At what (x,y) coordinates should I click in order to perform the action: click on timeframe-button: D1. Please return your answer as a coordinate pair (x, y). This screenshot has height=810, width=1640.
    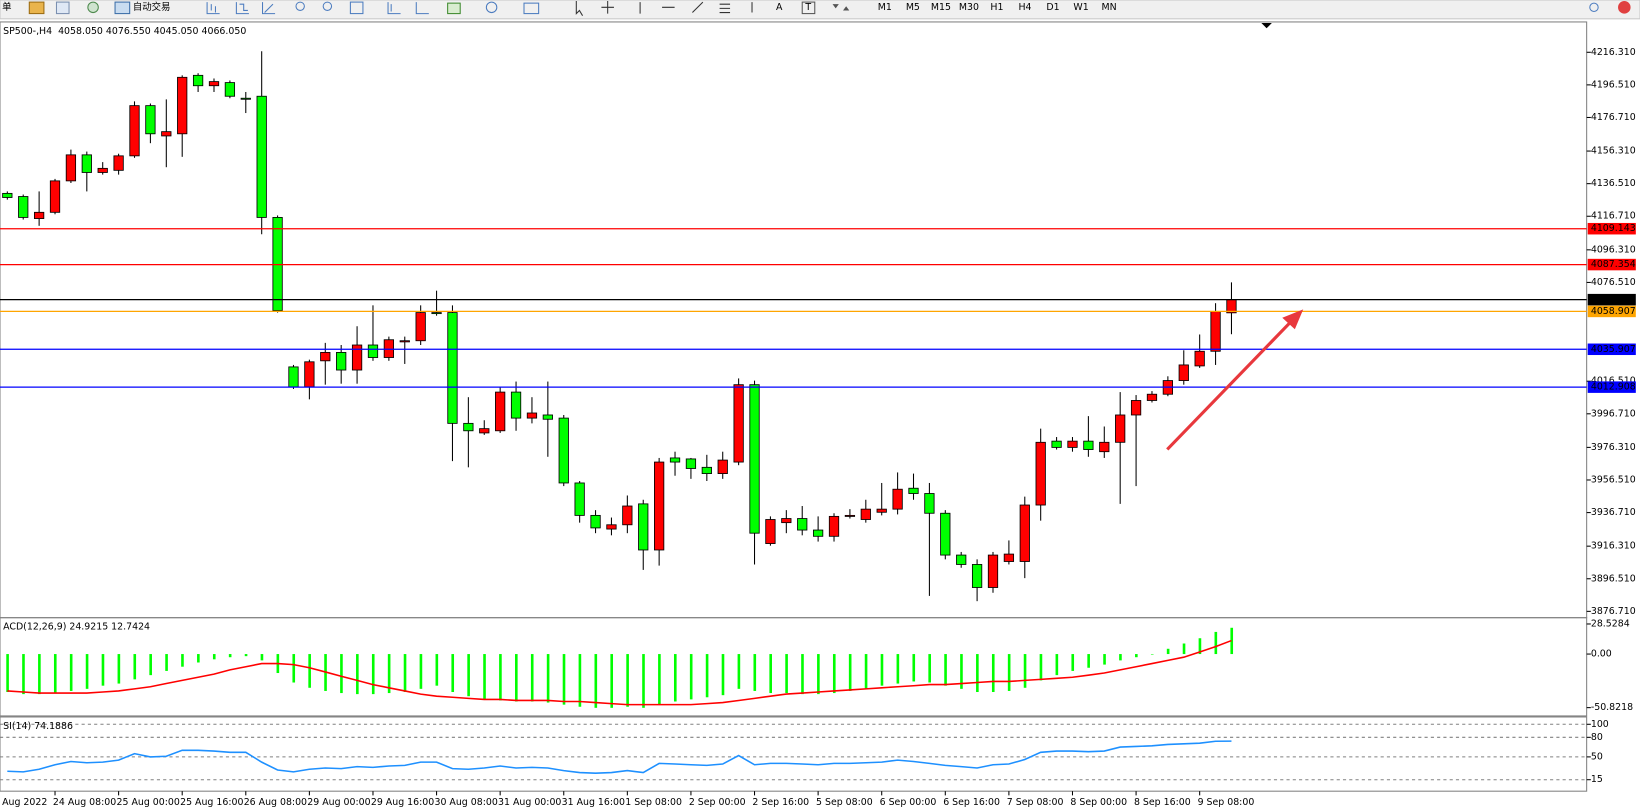
    Looking at the image, I should click on (1052, 7).